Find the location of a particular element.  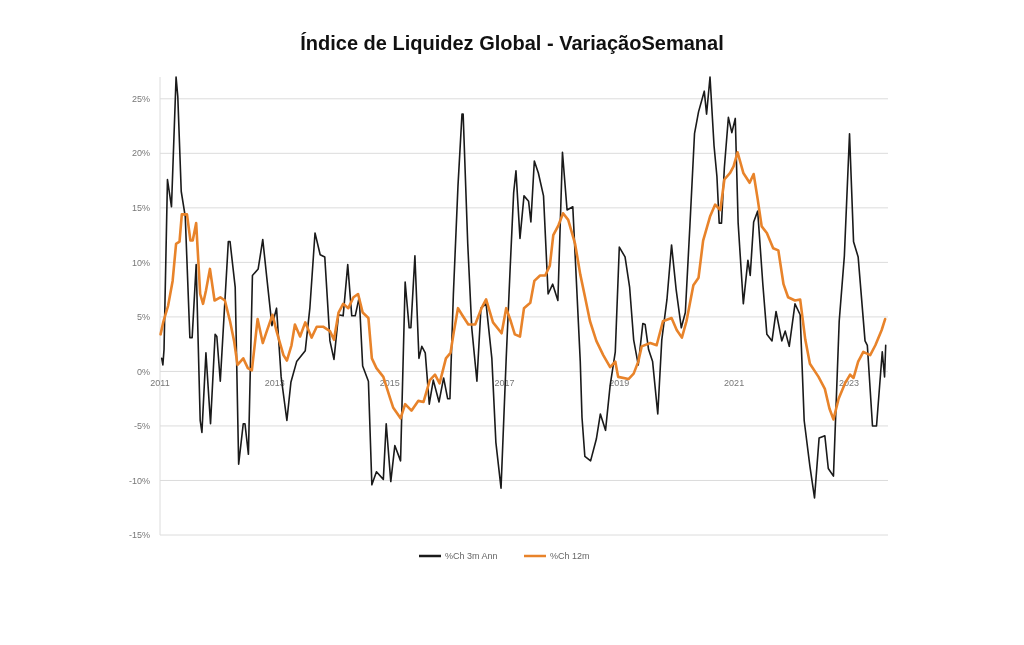

chart-title: Índice de Liquidez Global - VariaçãoSemanal is located at coordinates (512, 43).